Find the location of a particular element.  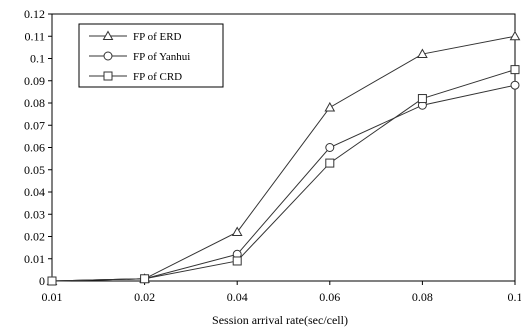

legend-item: FP of ERD is located at coordinates (135, 36).